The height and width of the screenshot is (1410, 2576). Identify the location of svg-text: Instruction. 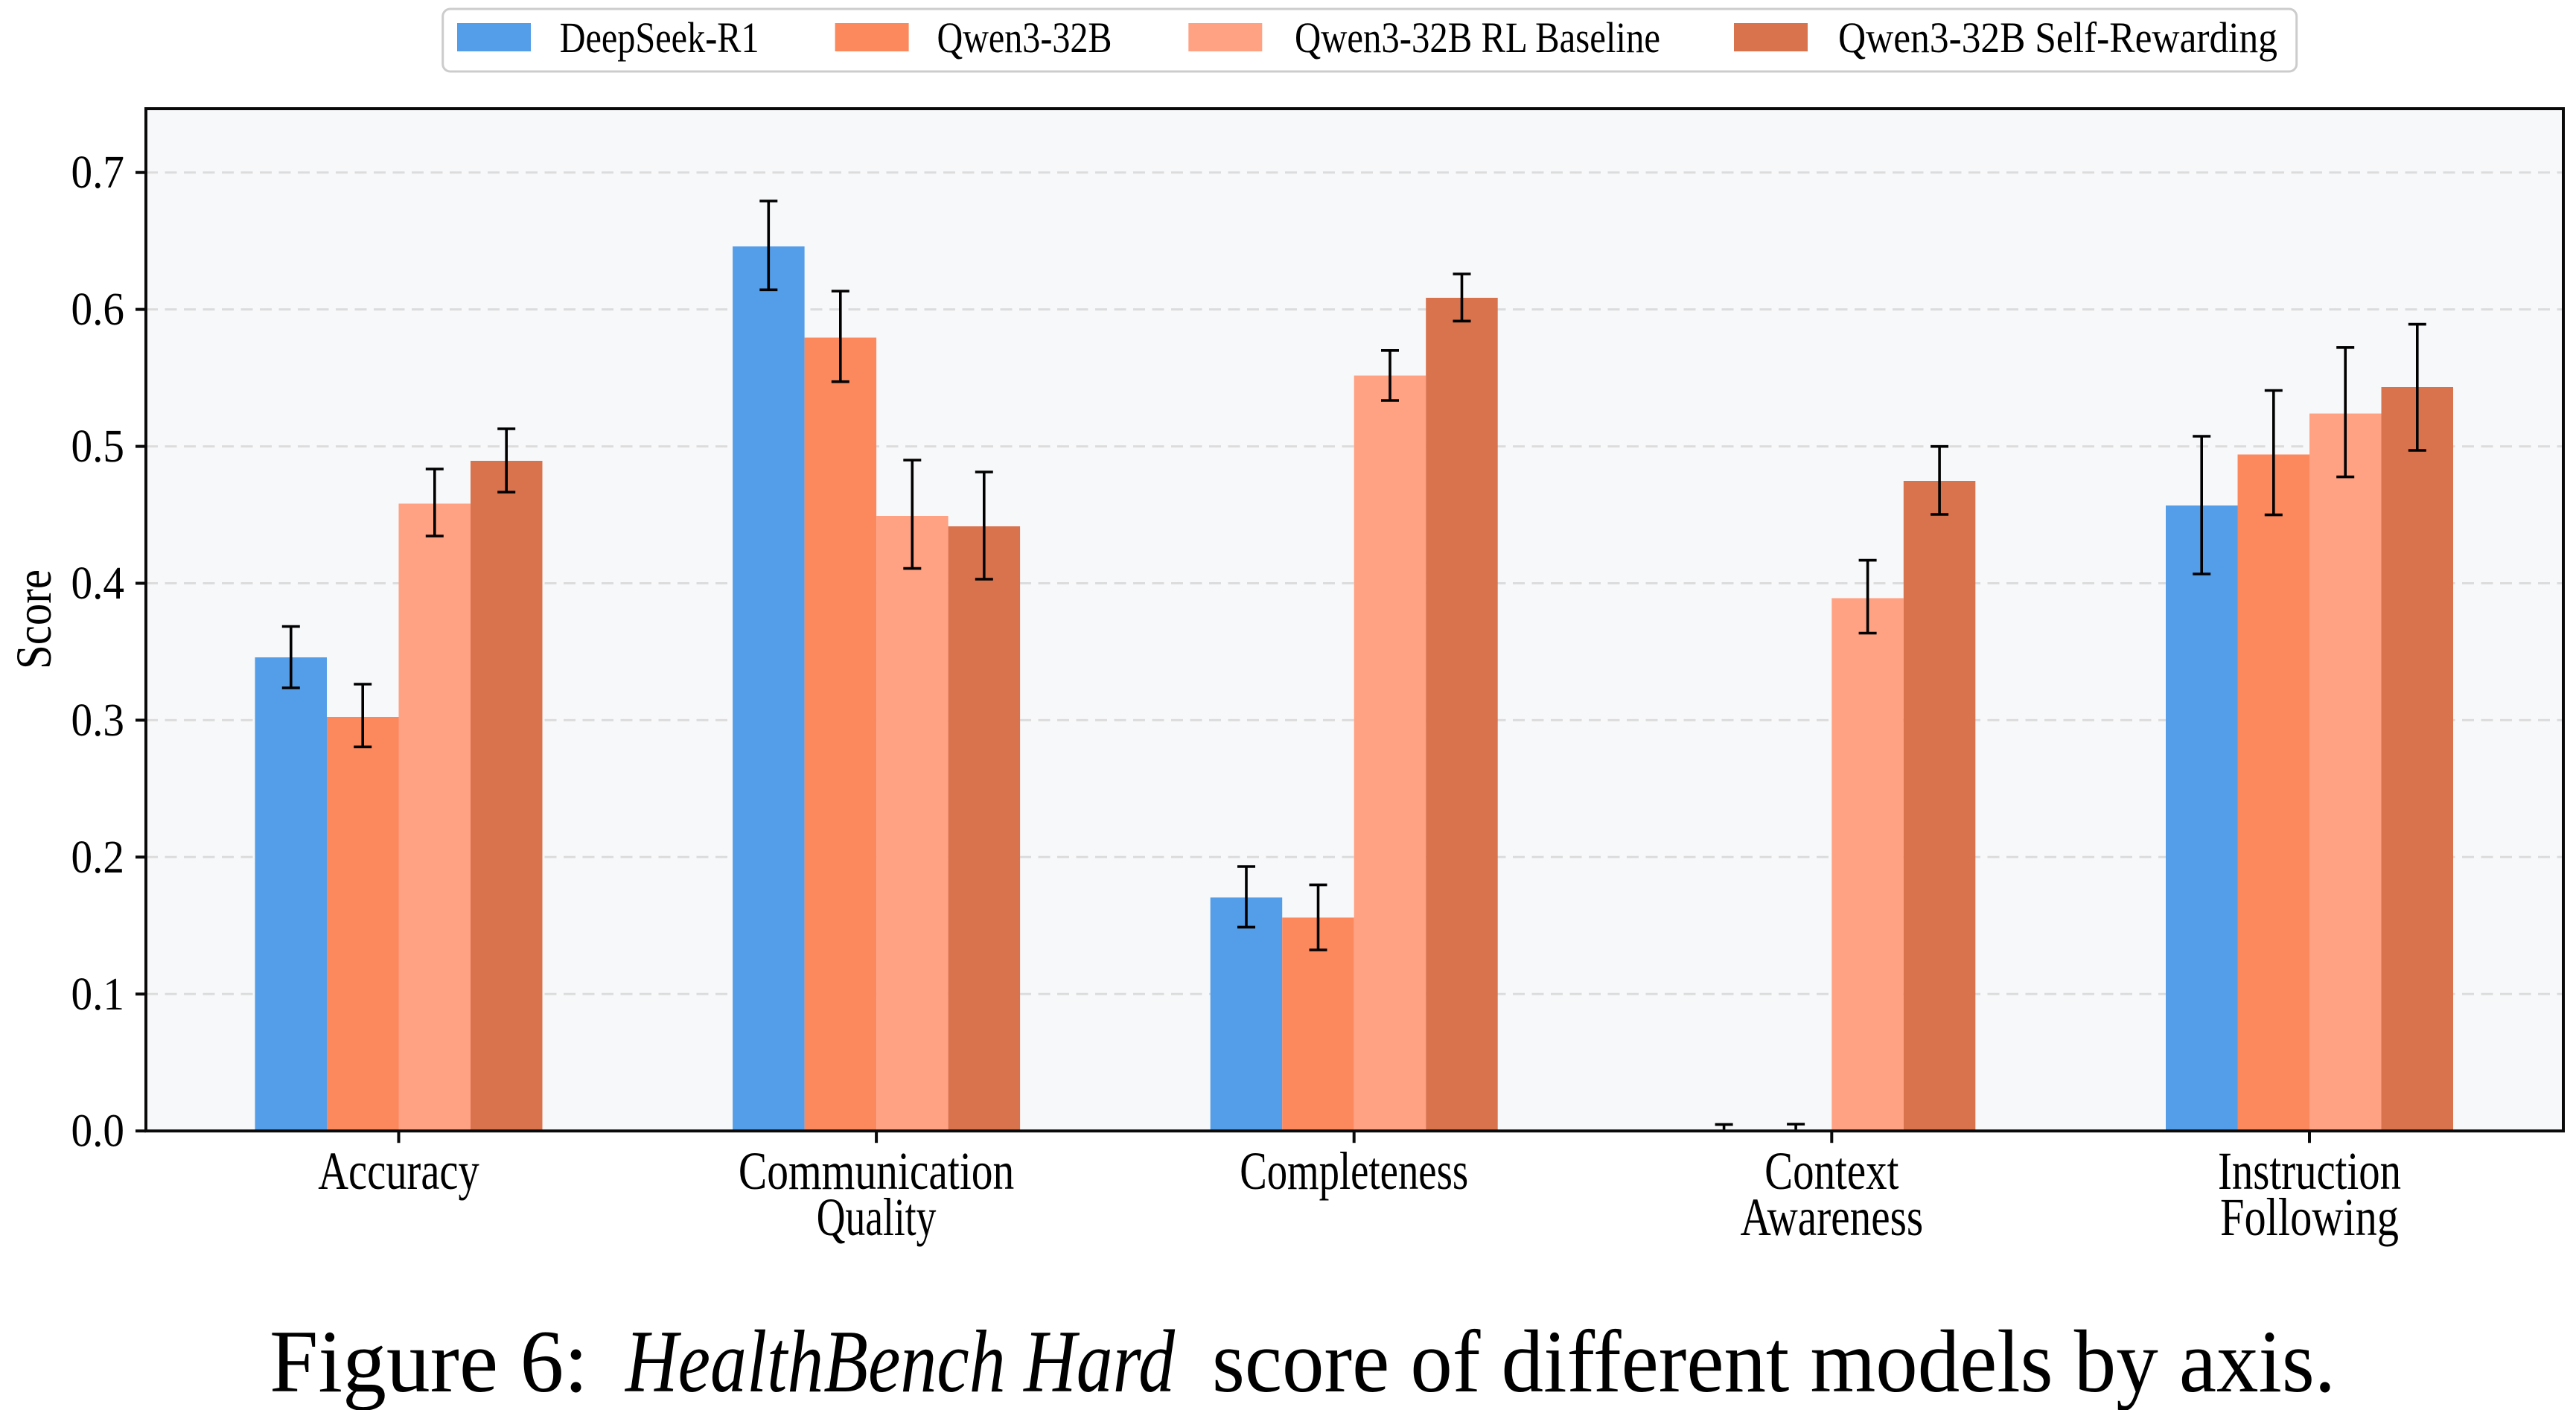
(2309, 1171).